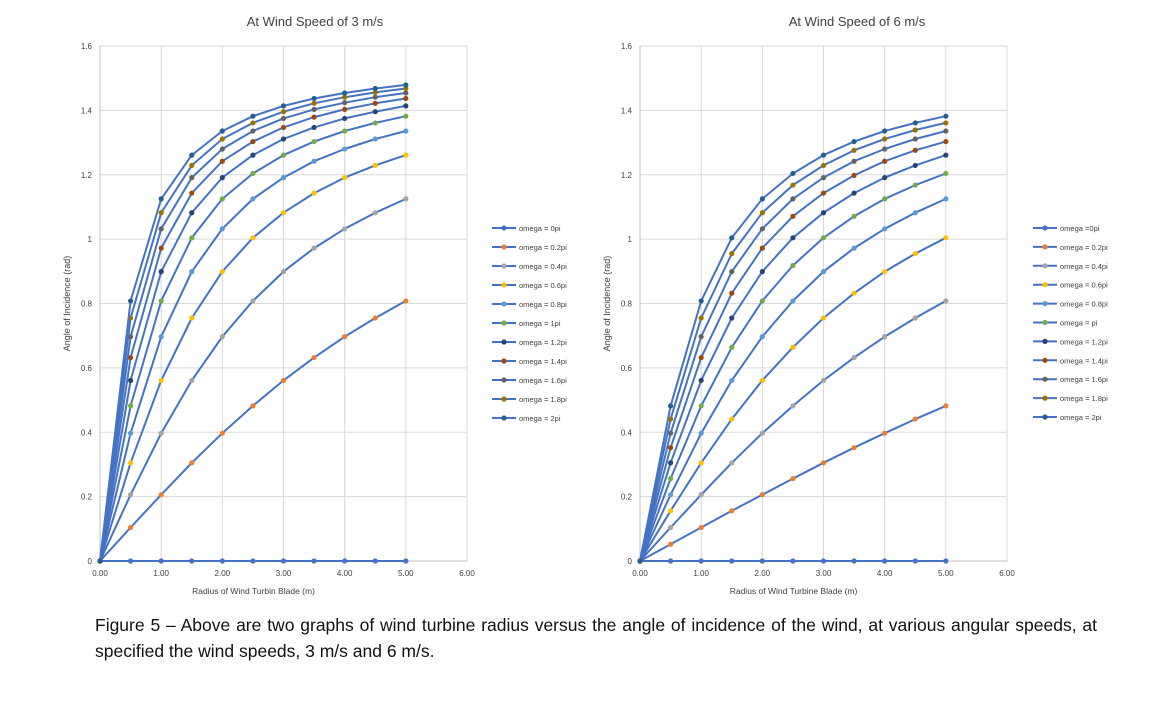  Describe the element at coordinates (467, 573) in the screenshot. I see `x-tick-label: 6.00` at that location.